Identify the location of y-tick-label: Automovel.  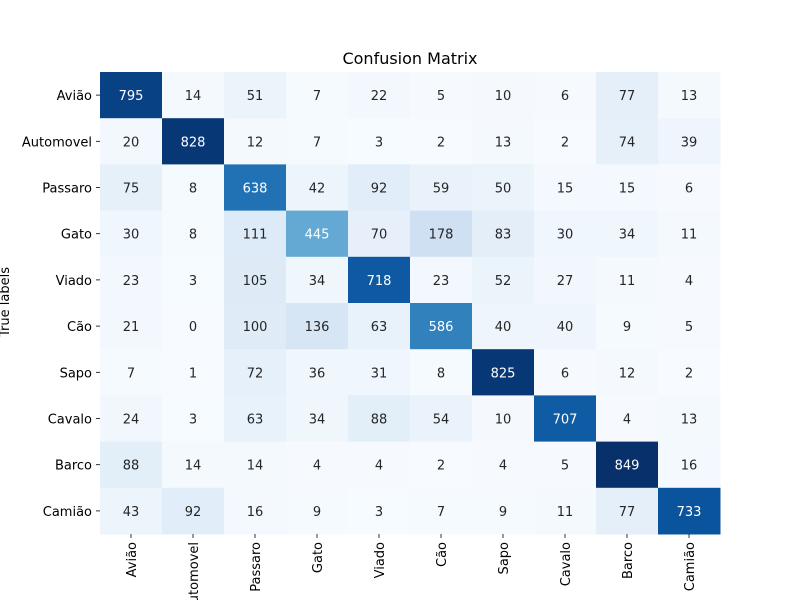
(57, 142).